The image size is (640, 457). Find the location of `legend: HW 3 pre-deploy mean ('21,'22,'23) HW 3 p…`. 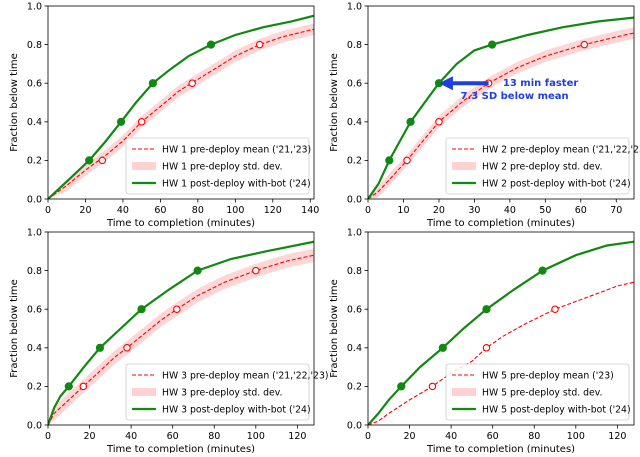

legend: HW 3 pre-deploy mean ('21,'22,'23) HW 3 p… is located at coordinates (227, 392).